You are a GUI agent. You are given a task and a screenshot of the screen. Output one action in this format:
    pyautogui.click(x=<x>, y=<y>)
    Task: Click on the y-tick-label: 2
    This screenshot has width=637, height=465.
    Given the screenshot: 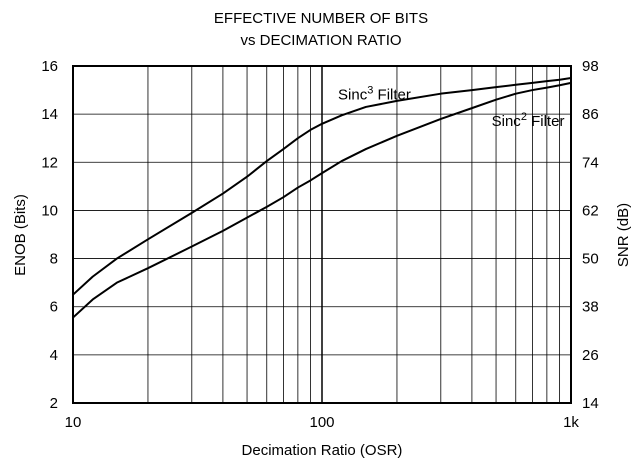 What is the action you would take?
    pyautogui.click(x=54, y=403)
    